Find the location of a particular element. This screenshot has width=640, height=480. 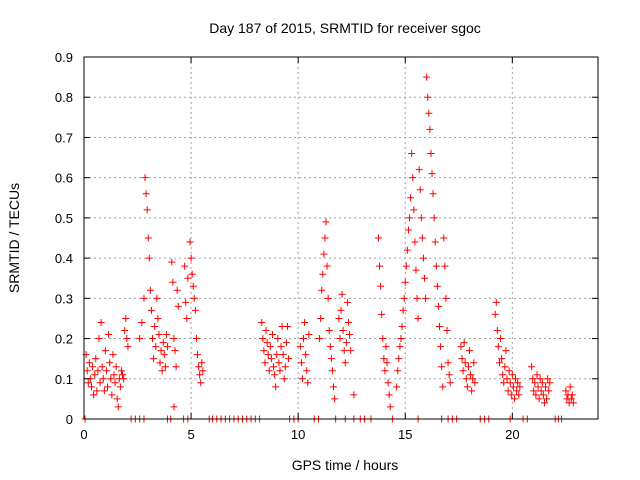

y-tick-label: 0.8 is located at coordinates (64, 97).